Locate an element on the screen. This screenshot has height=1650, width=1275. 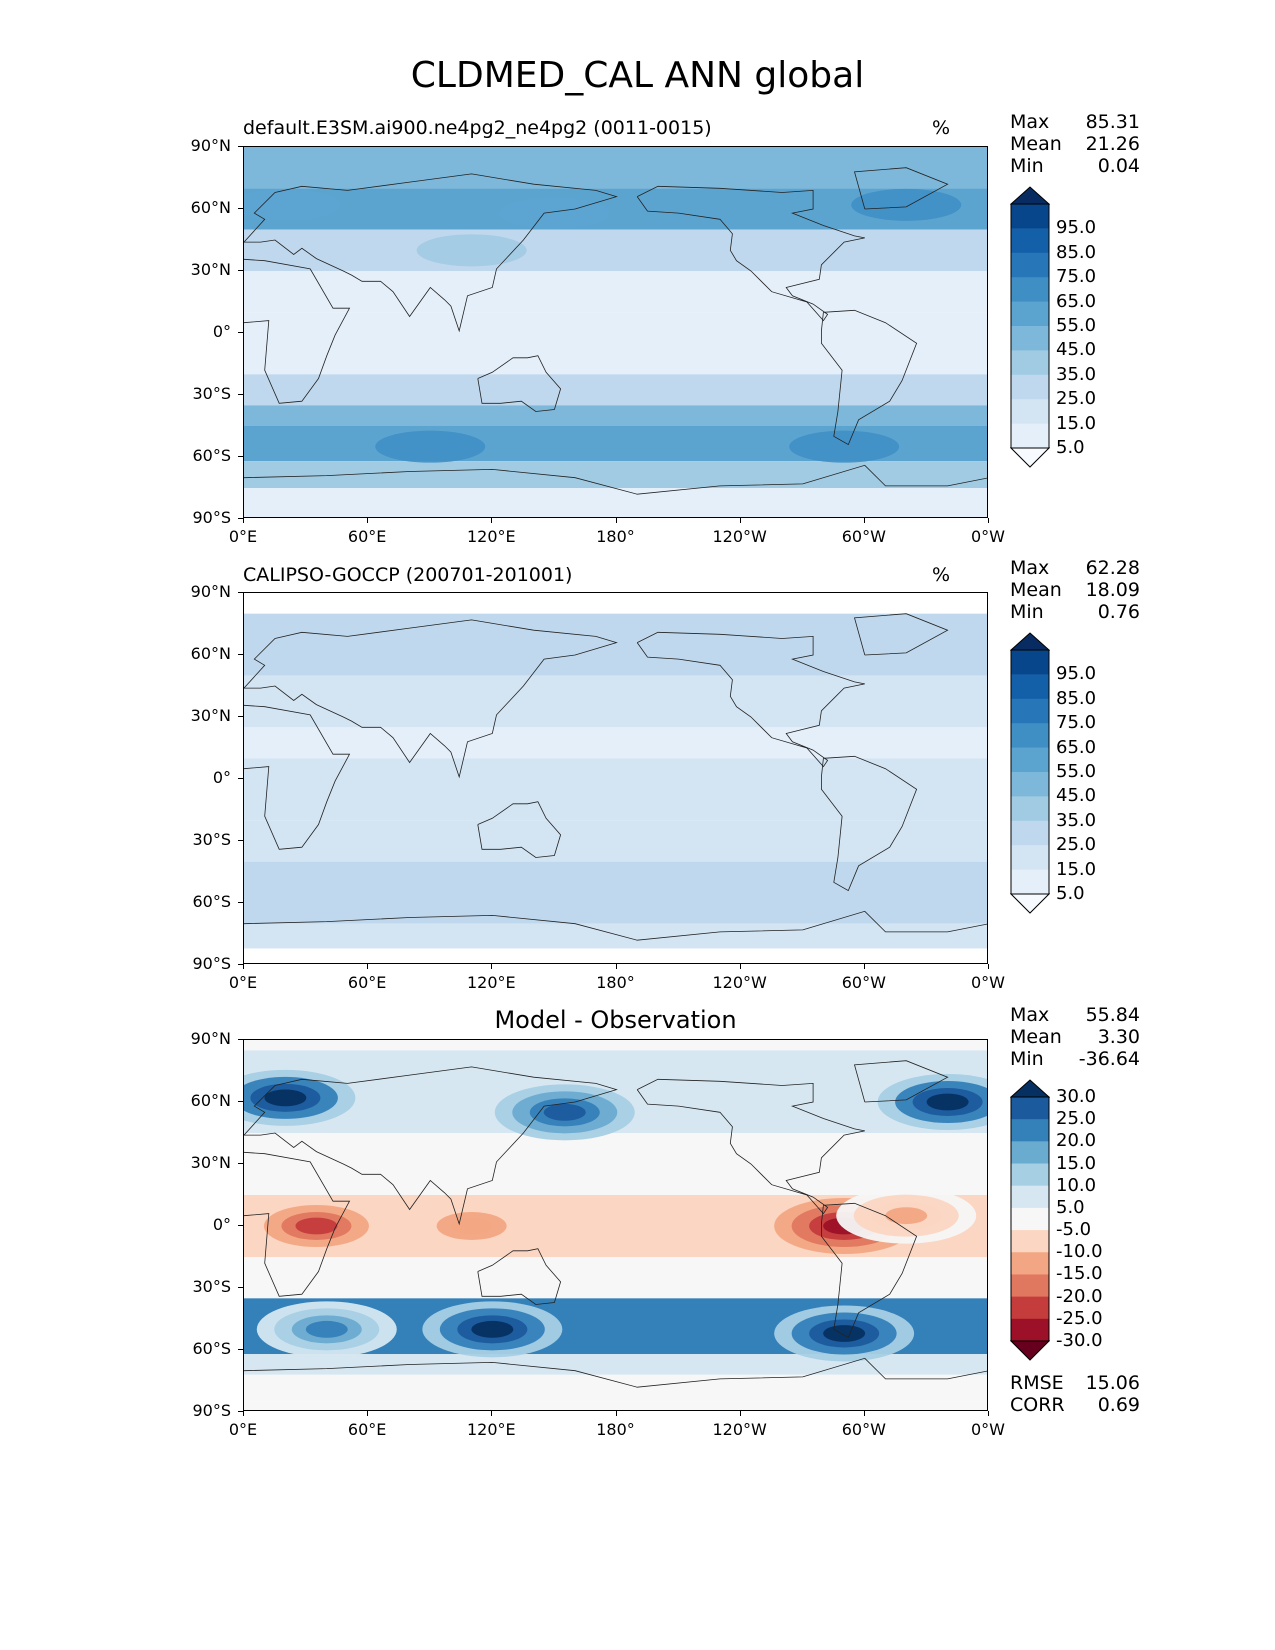
stat-mean: Mean 21.26 is located at coordinates (1075, 144).